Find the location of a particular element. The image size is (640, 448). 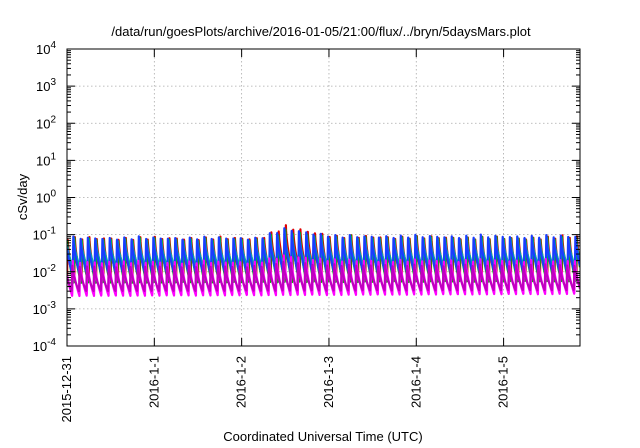

y-tick-label: 10⁻¹ is located at coordinates (45, 234).